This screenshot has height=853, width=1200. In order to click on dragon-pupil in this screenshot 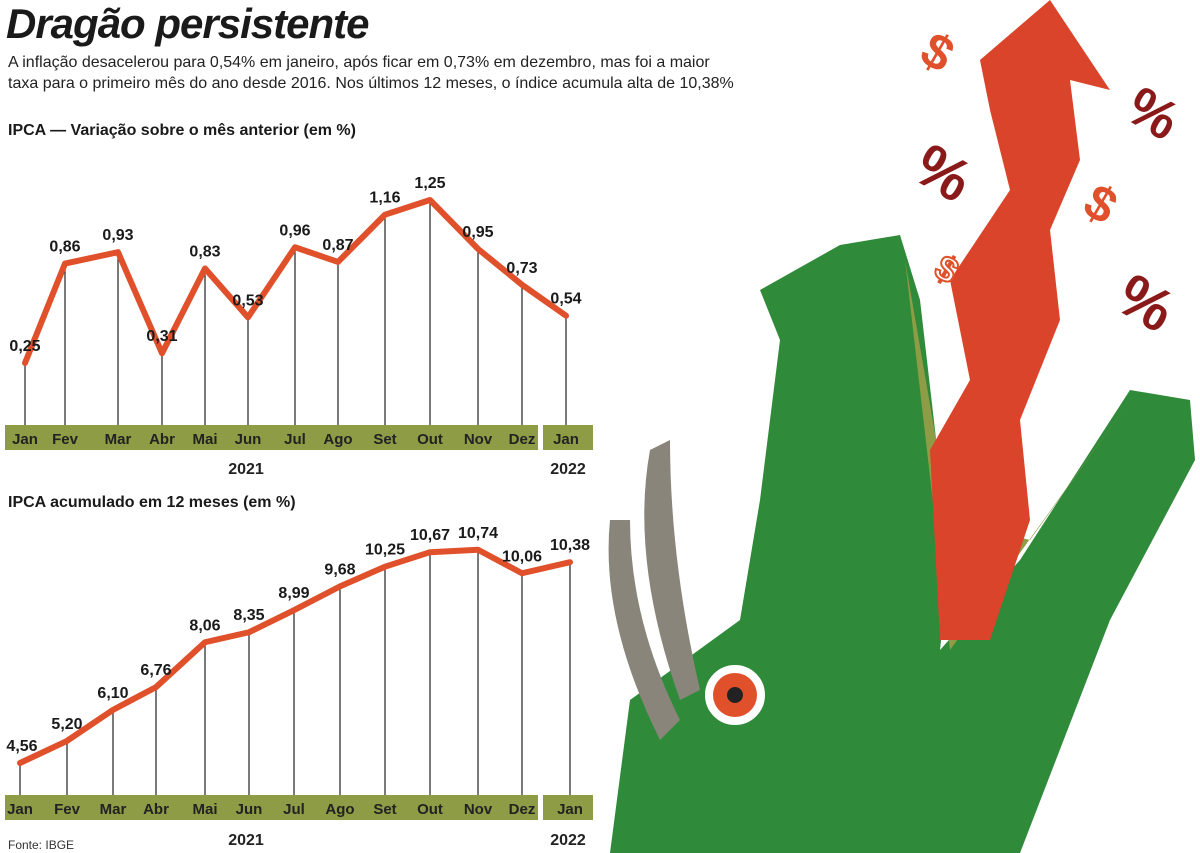, I will do `click(735, 695)`.